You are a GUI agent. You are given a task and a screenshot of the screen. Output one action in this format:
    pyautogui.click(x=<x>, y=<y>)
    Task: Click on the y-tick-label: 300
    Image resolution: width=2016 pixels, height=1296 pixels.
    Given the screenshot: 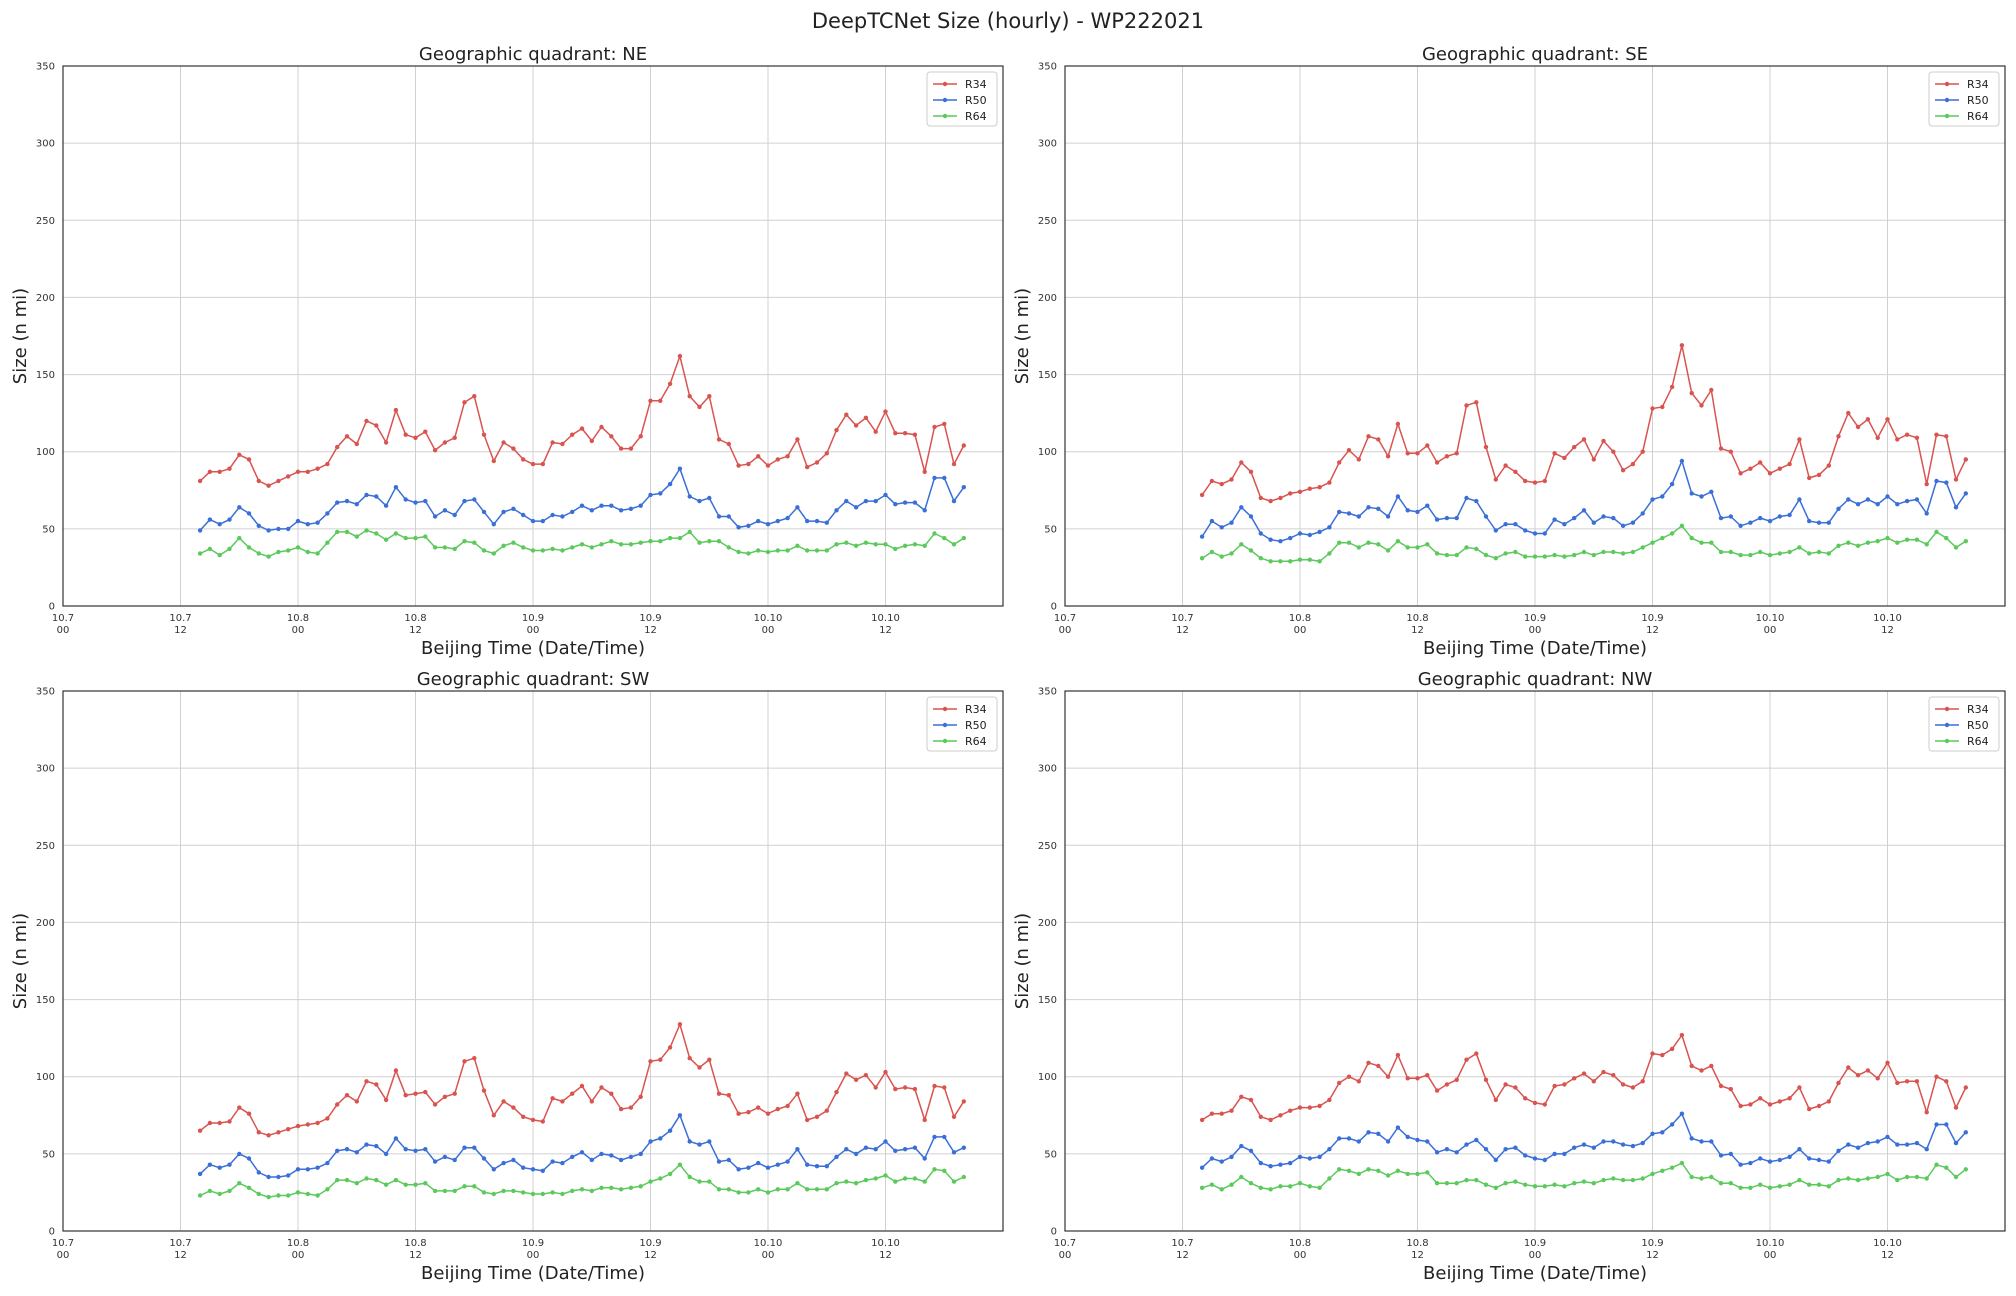 What is the action you would take?
    pyautogui.click(x=1047, y=144)
    